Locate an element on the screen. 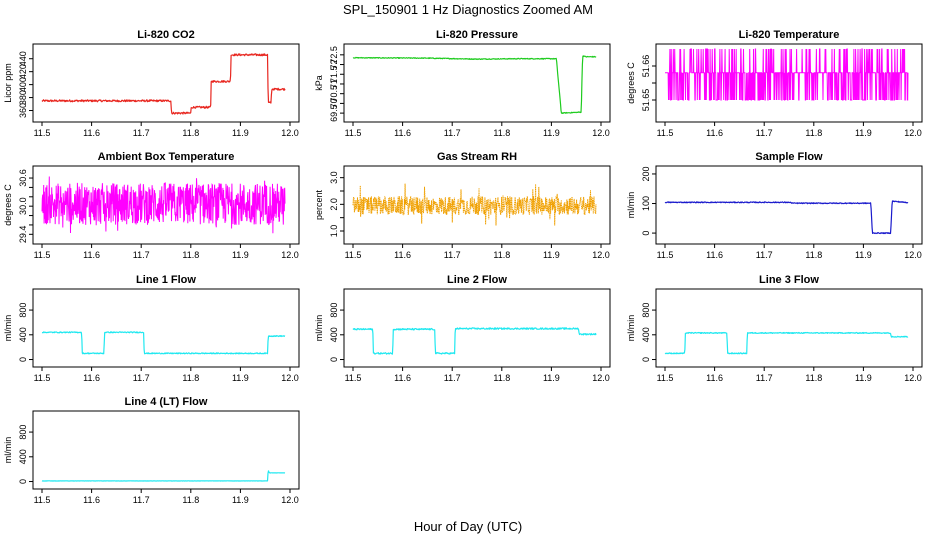 This screenshot has width=936, height=540. y-tick-label: 420 is located at coordinates (23, 71).